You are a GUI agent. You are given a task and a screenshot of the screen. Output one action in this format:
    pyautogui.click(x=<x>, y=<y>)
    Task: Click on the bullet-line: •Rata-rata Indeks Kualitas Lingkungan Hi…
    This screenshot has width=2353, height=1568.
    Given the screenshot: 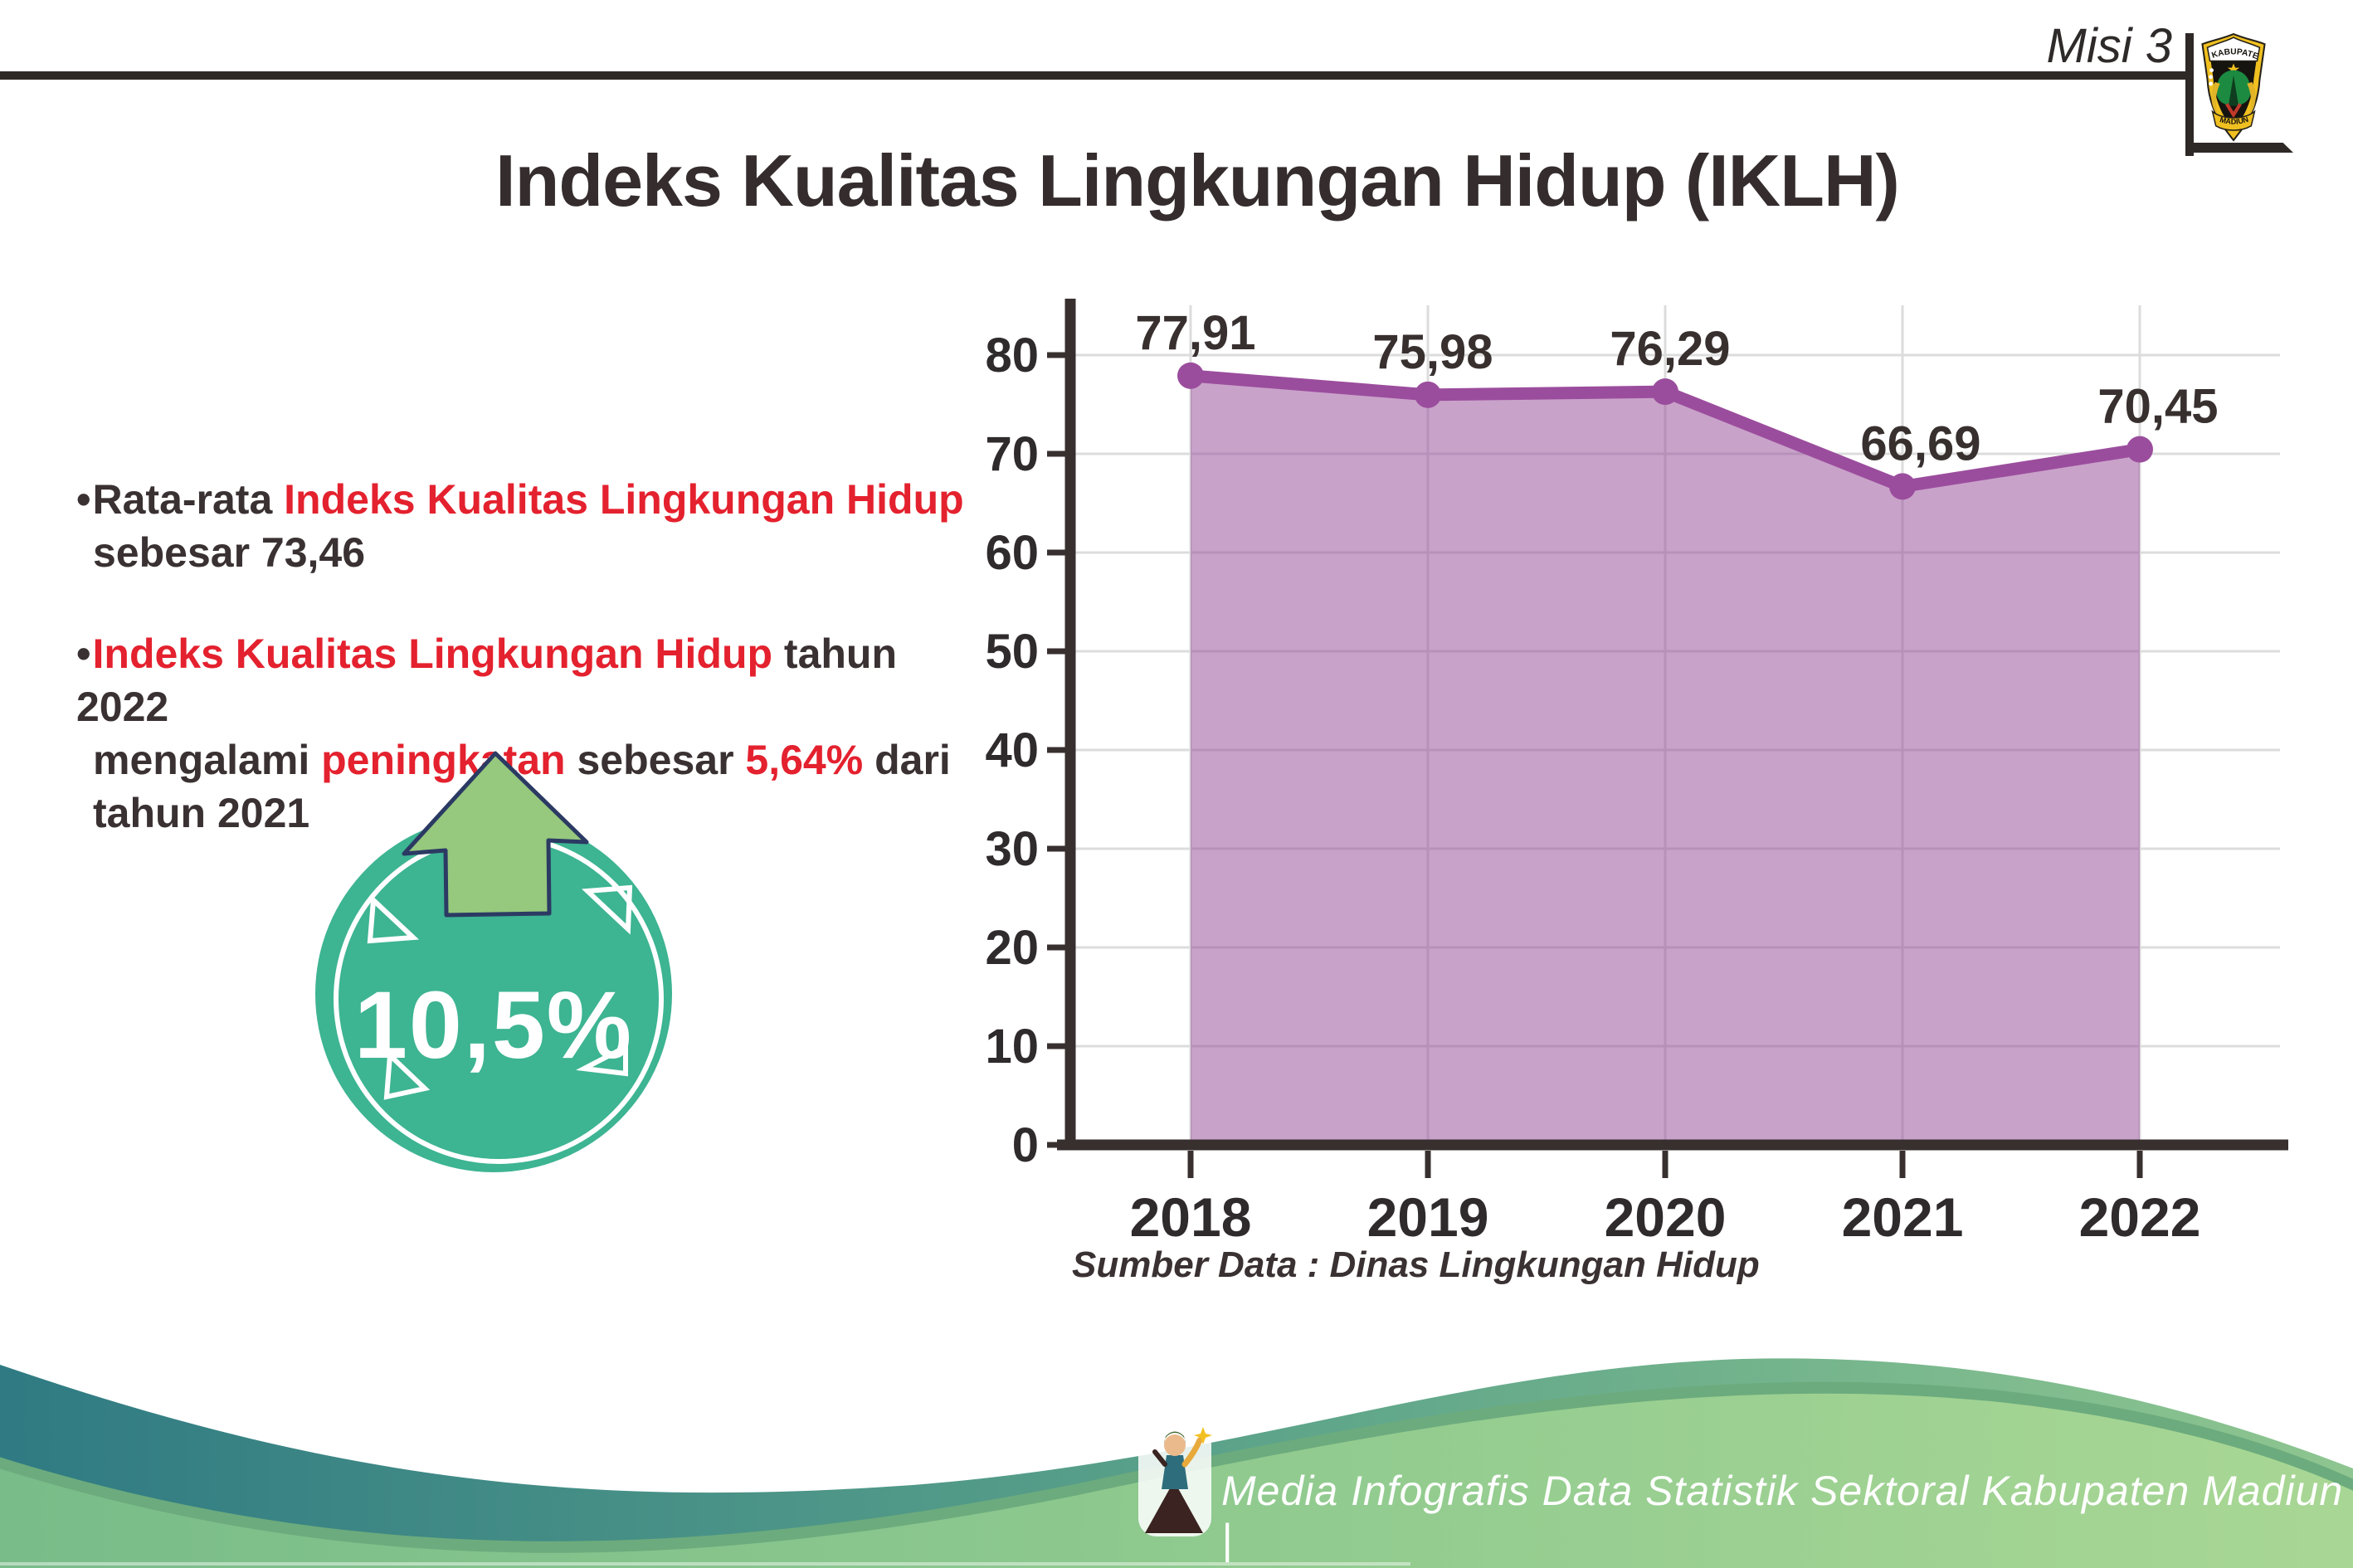 What is the action you would take?
    pyautogui.click(x=528, y=499)
    